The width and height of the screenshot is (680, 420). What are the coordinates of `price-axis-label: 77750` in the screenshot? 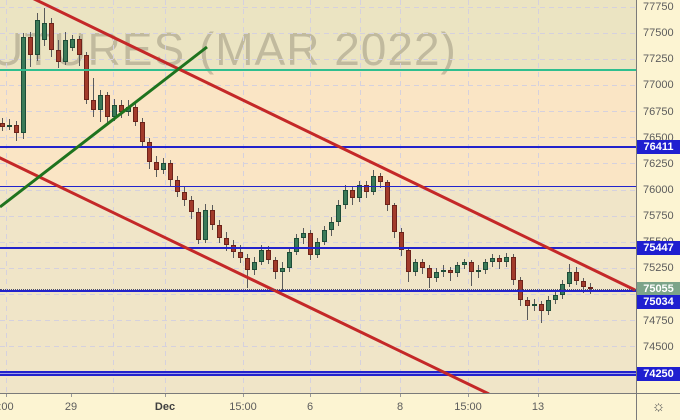 It's located at (658, 7).